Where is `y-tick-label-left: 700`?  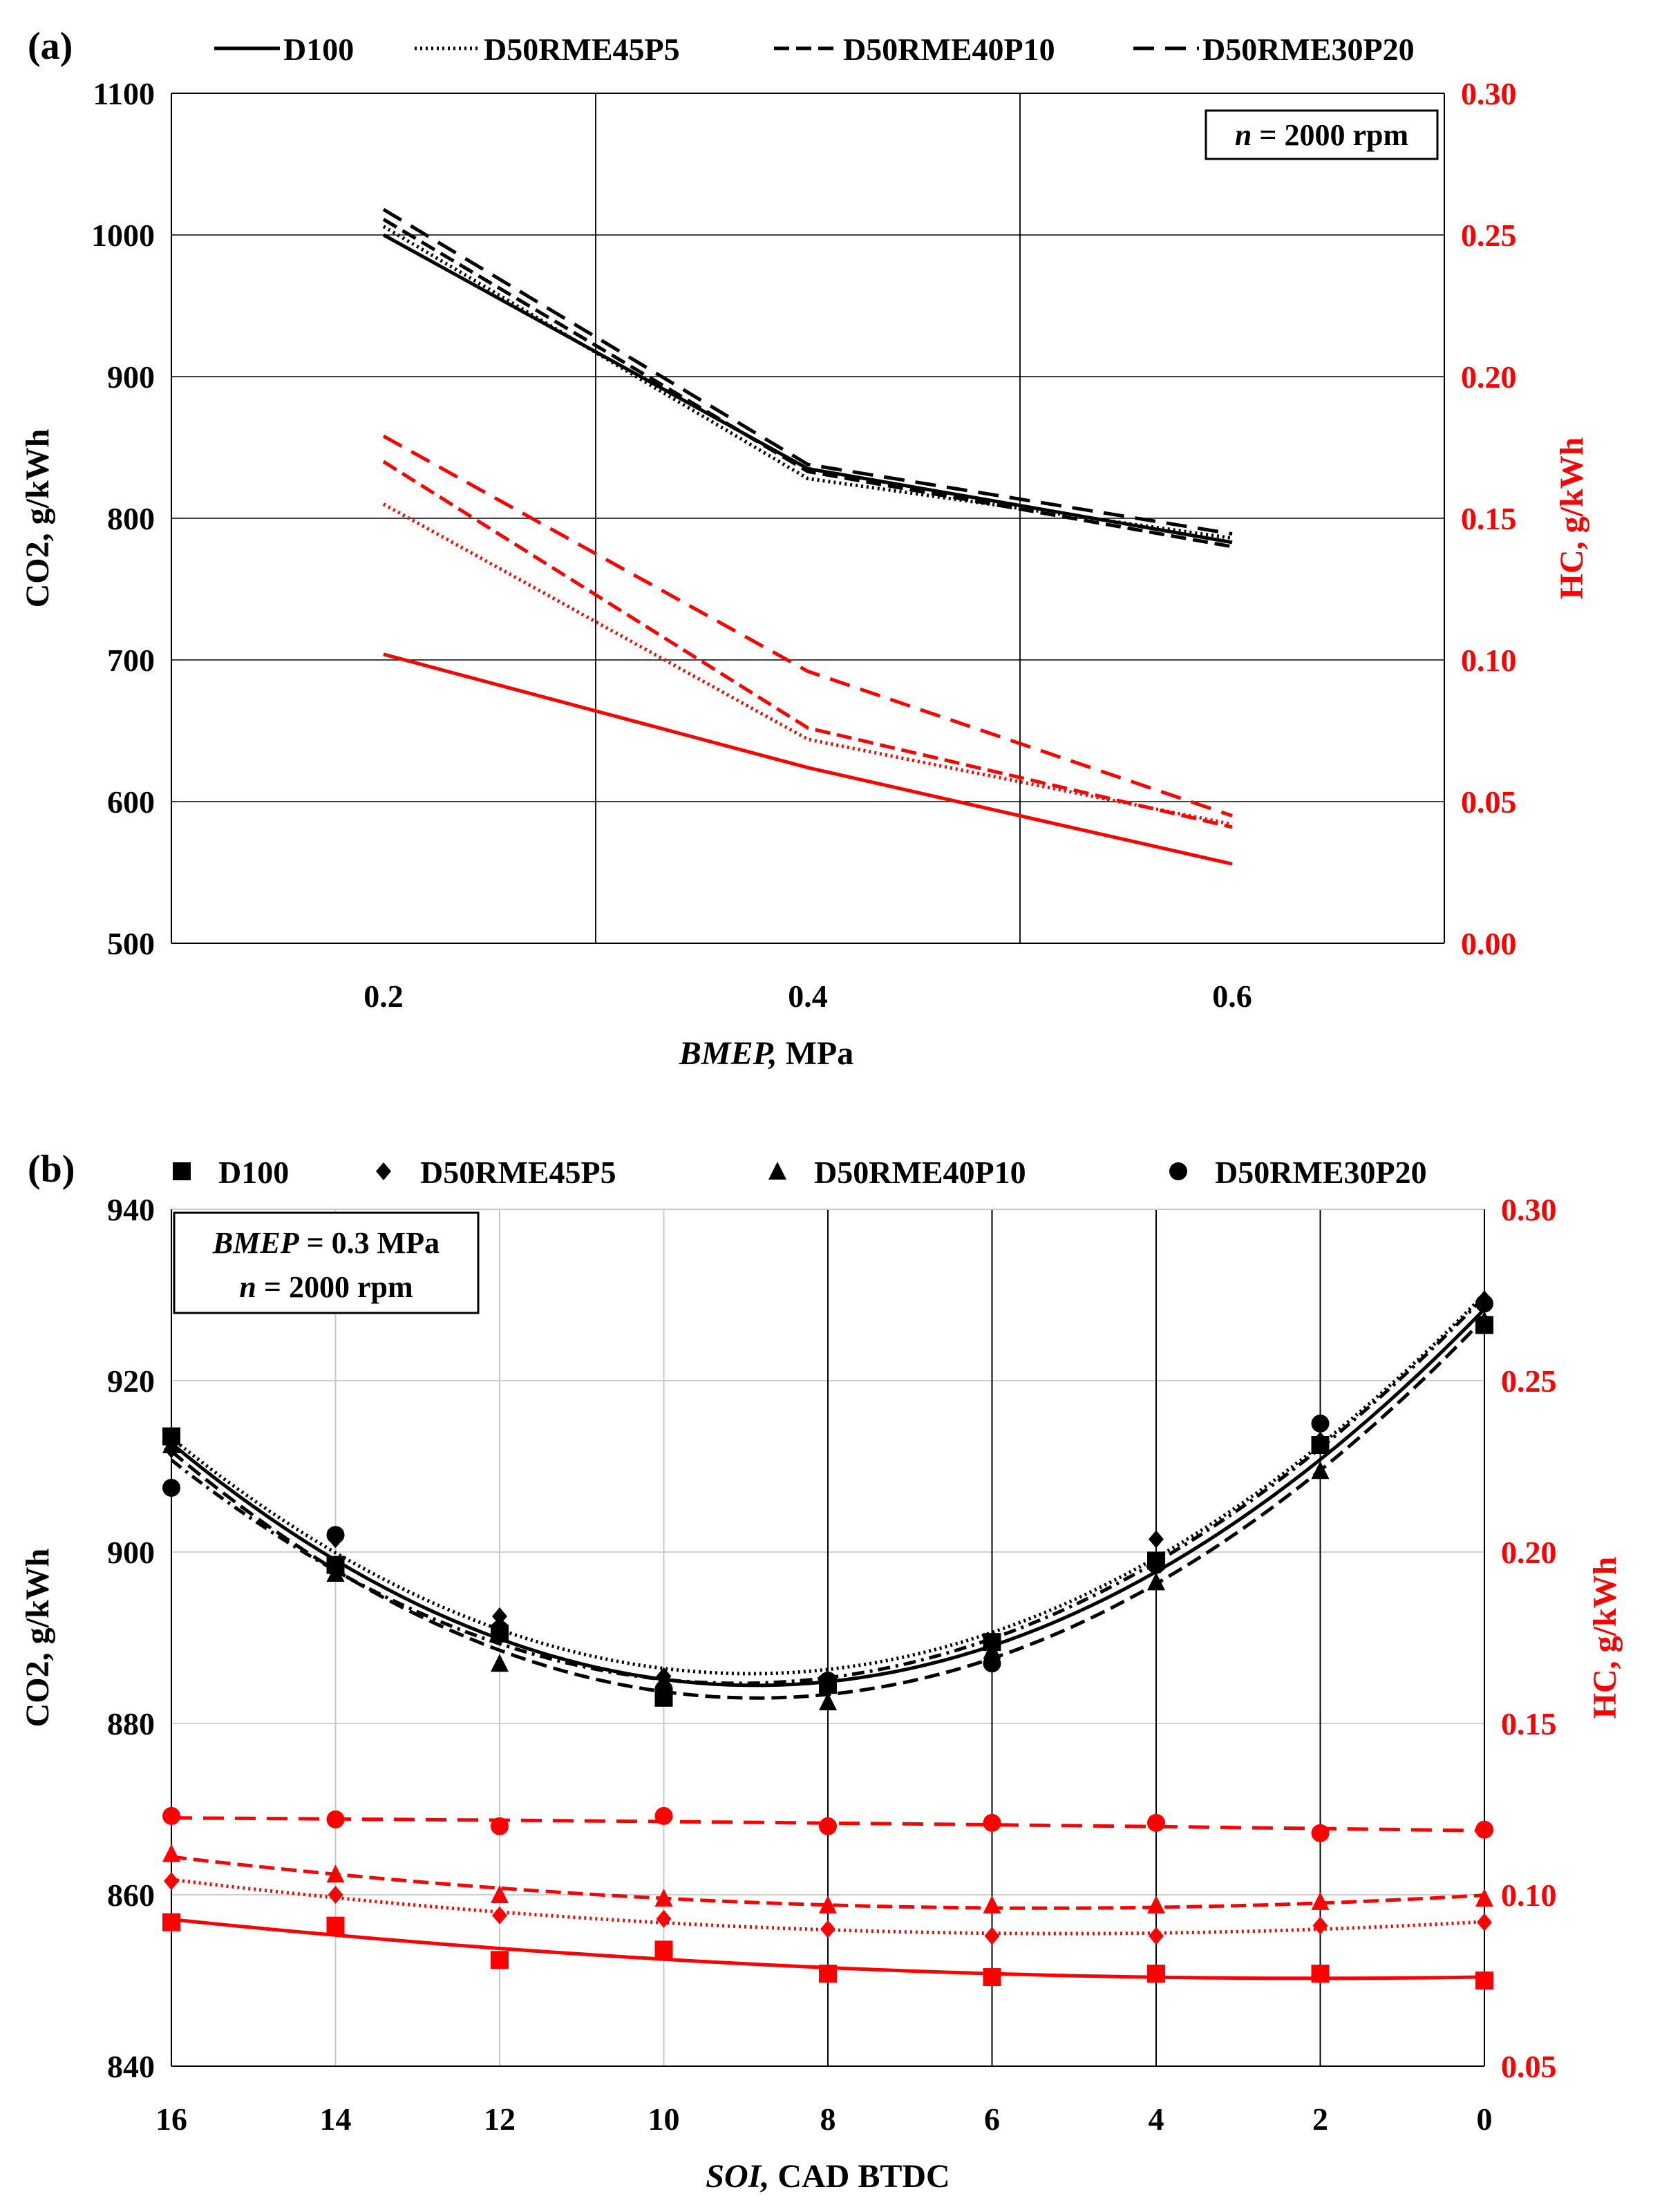
y-tick-label-left: 700 is located at coordinates (131, 660).